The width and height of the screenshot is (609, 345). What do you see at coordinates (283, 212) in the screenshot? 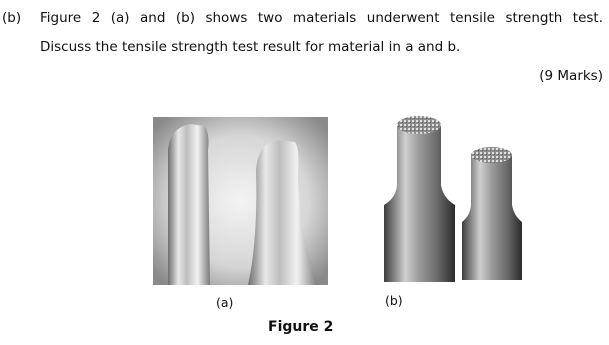
I see `specimen-a-right` at bounding box center [283, 212].